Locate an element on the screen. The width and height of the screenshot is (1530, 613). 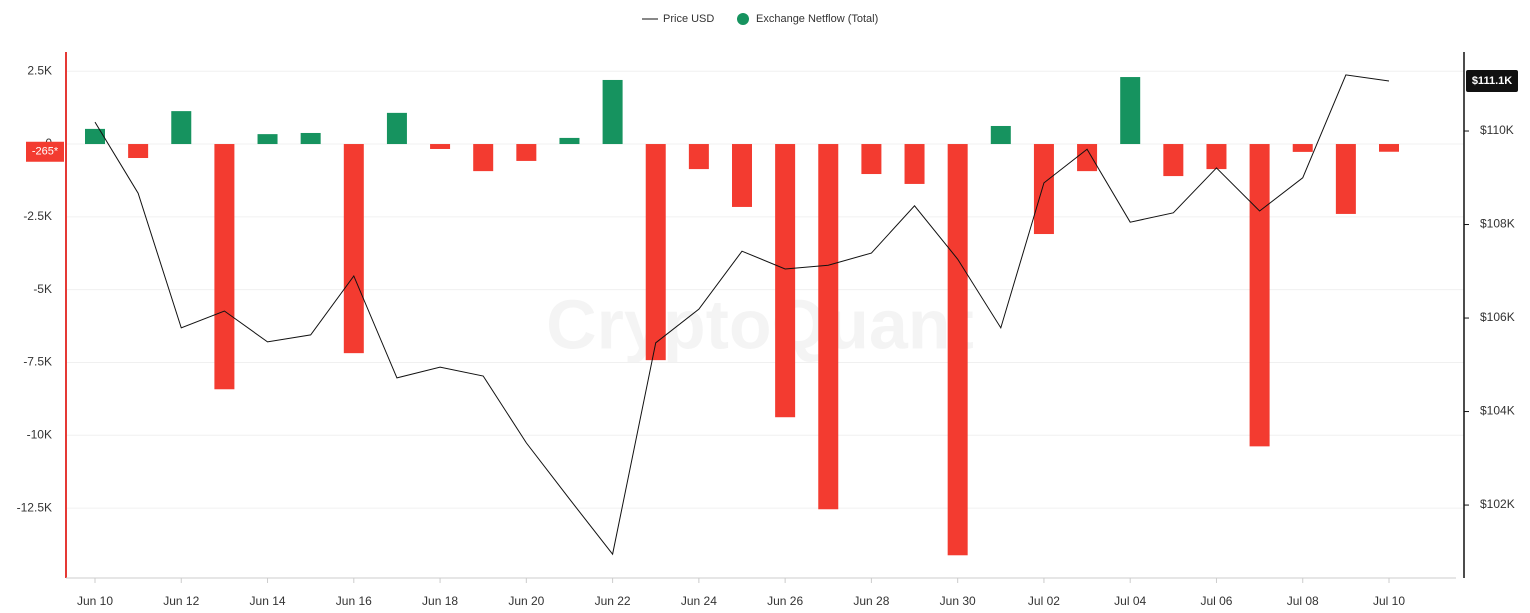
y2-tick-label: $102K is located at coordinates (1497, 504).